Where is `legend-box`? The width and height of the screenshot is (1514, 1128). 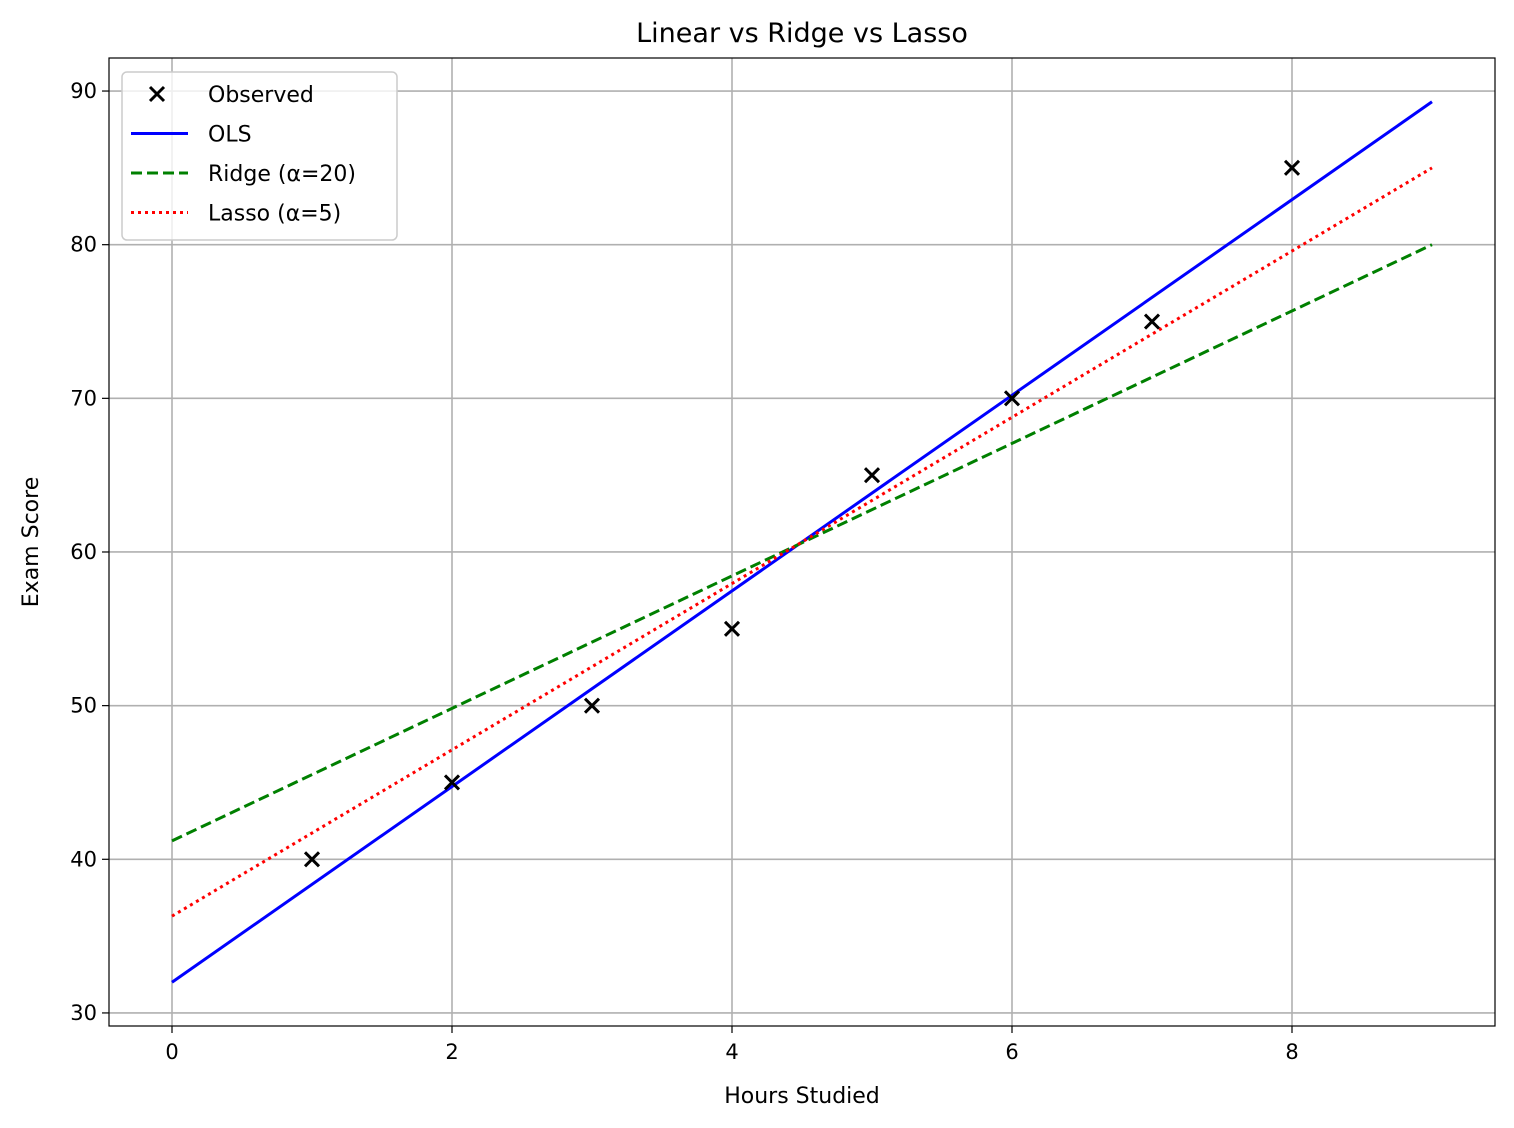 legend-box is located at coordinates (259, 156).